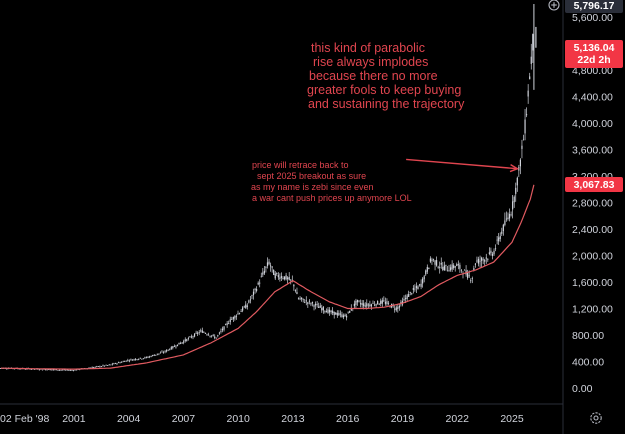 The image size is (625, 434). What do you see at coordinates (594, 184) in the screenshot?
I see `ma-price-tag-box` at bounding box center [594, 184].